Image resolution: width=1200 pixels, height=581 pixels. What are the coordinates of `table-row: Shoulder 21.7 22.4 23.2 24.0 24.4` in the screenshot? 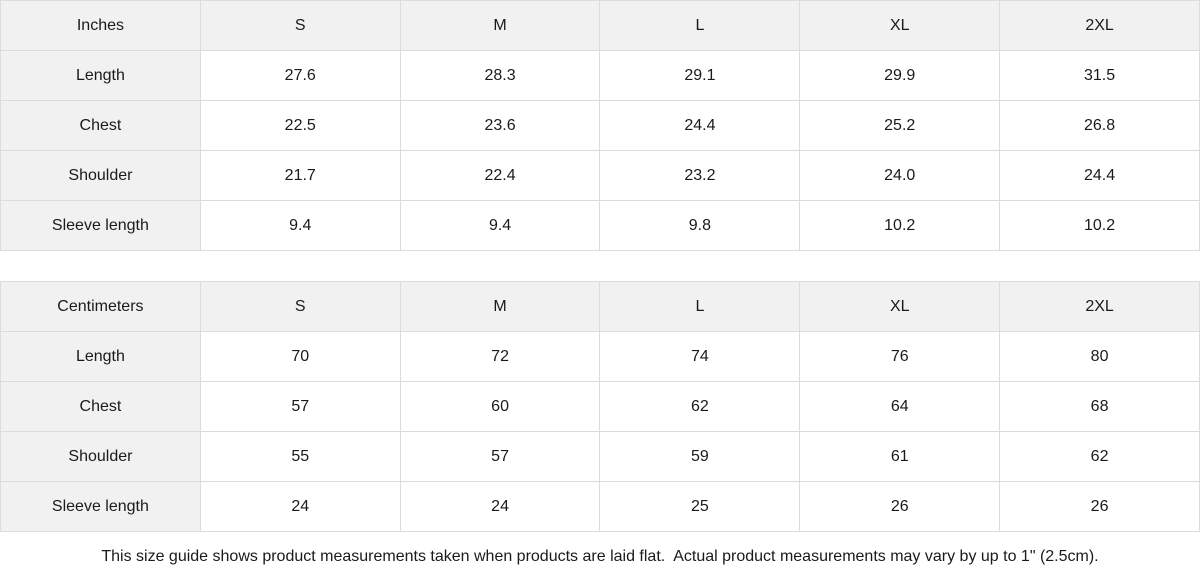 It's located at (600, 175).